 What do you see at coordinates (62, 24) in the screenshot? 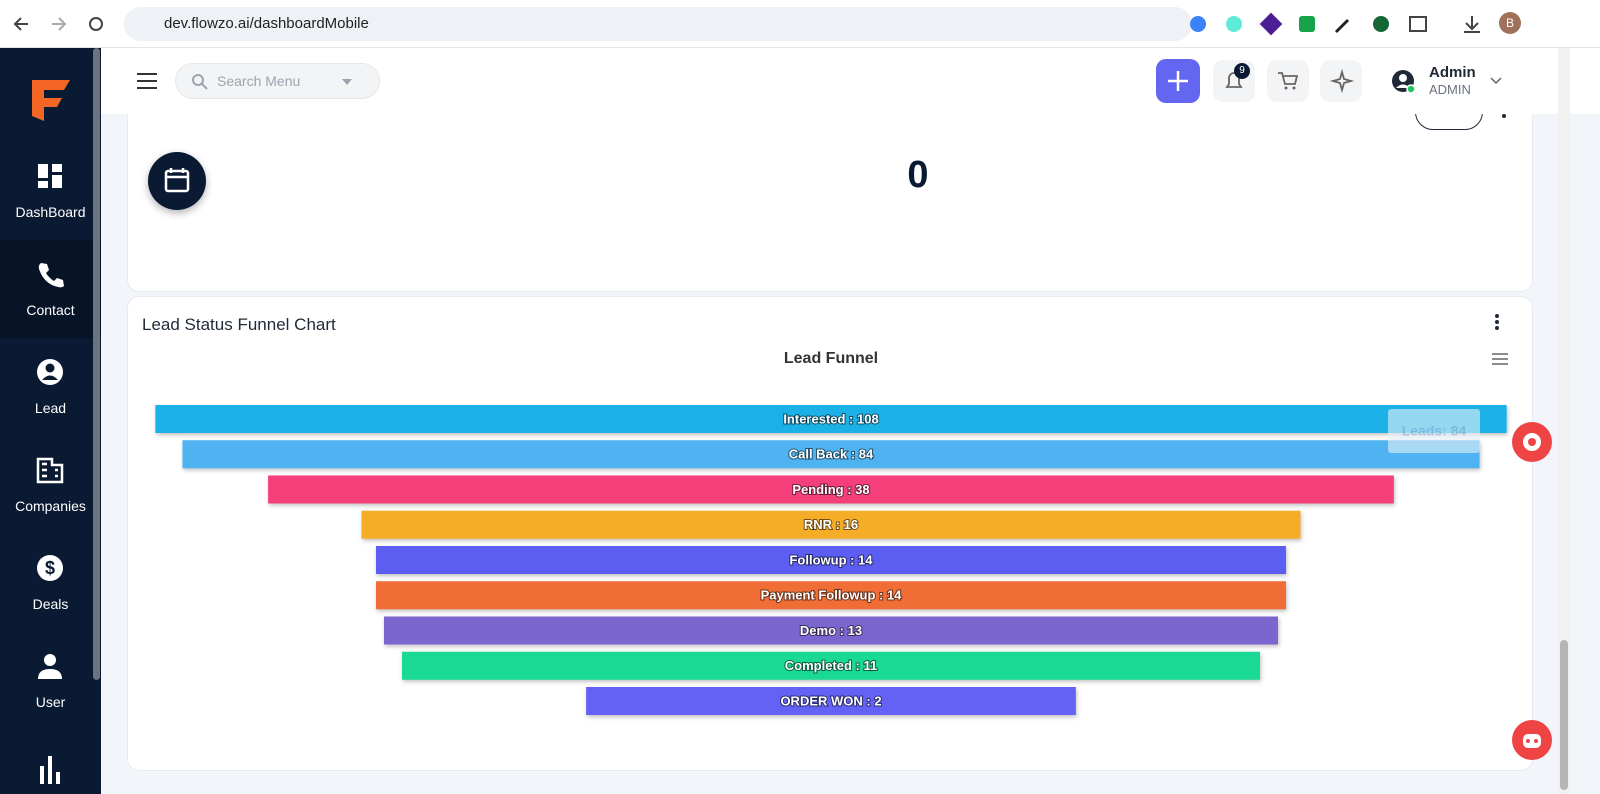
I see `nav-buttons` at bounding box center [62, 24].